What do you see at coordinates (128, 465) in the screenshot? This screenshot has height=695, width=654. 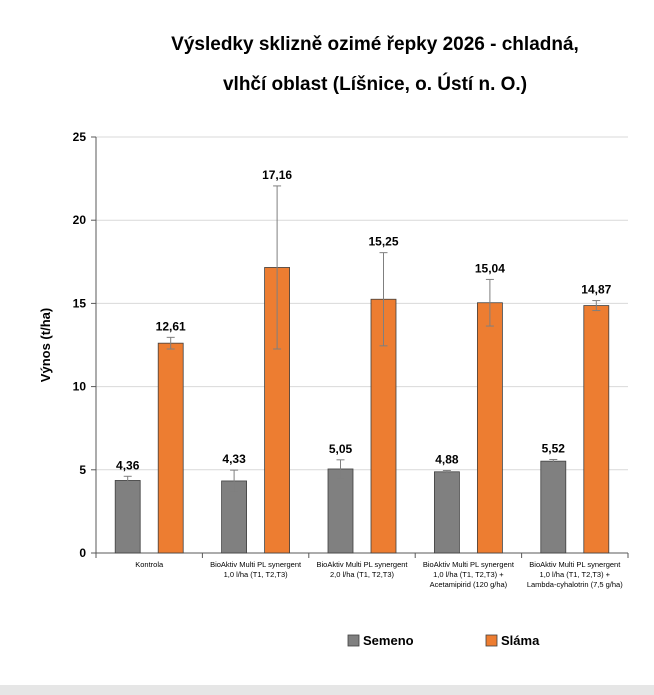 I see `data-label: 4,36` at bounding box center [128, 465].